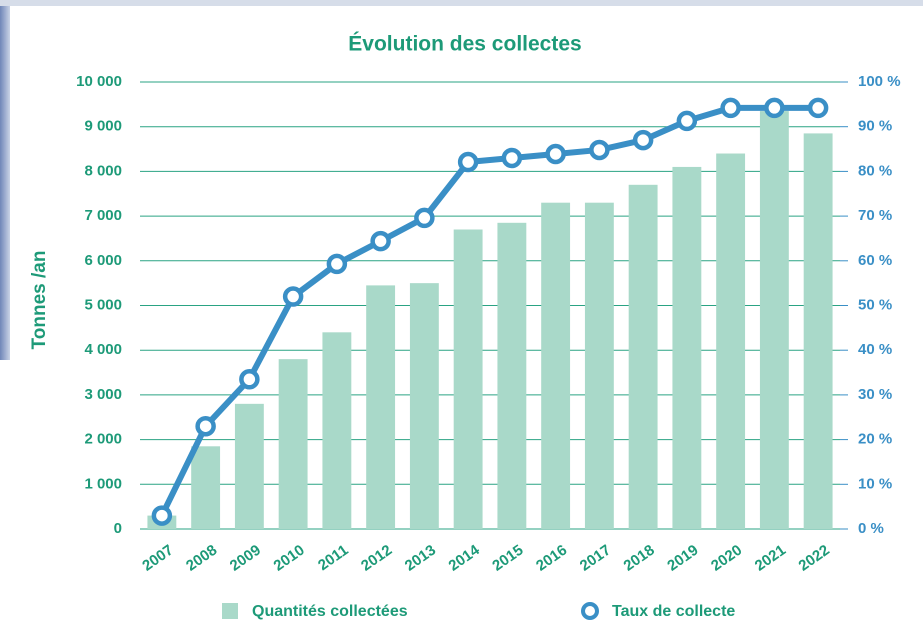 The height and width of the screenshot is (635, 923). Describe the element at coordinates (103, 126) in the screenshot. I see `y-tick-label: 9 000` at that location.